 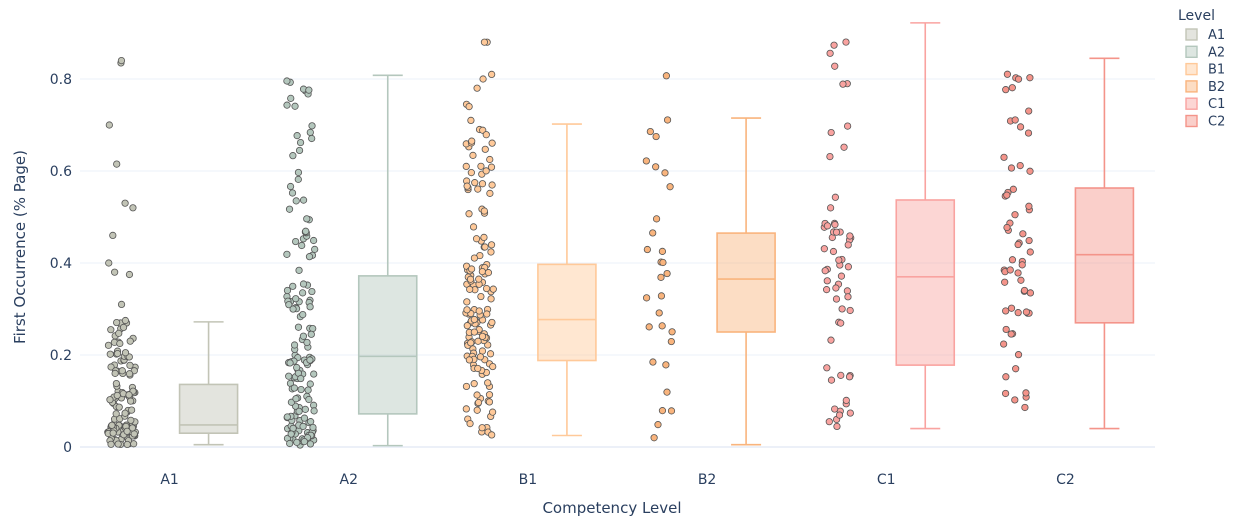 What do you see at coordinates (1216, 52) in the screenshot?
I see `legend-label: A2` at bounding box center [1216, 52].